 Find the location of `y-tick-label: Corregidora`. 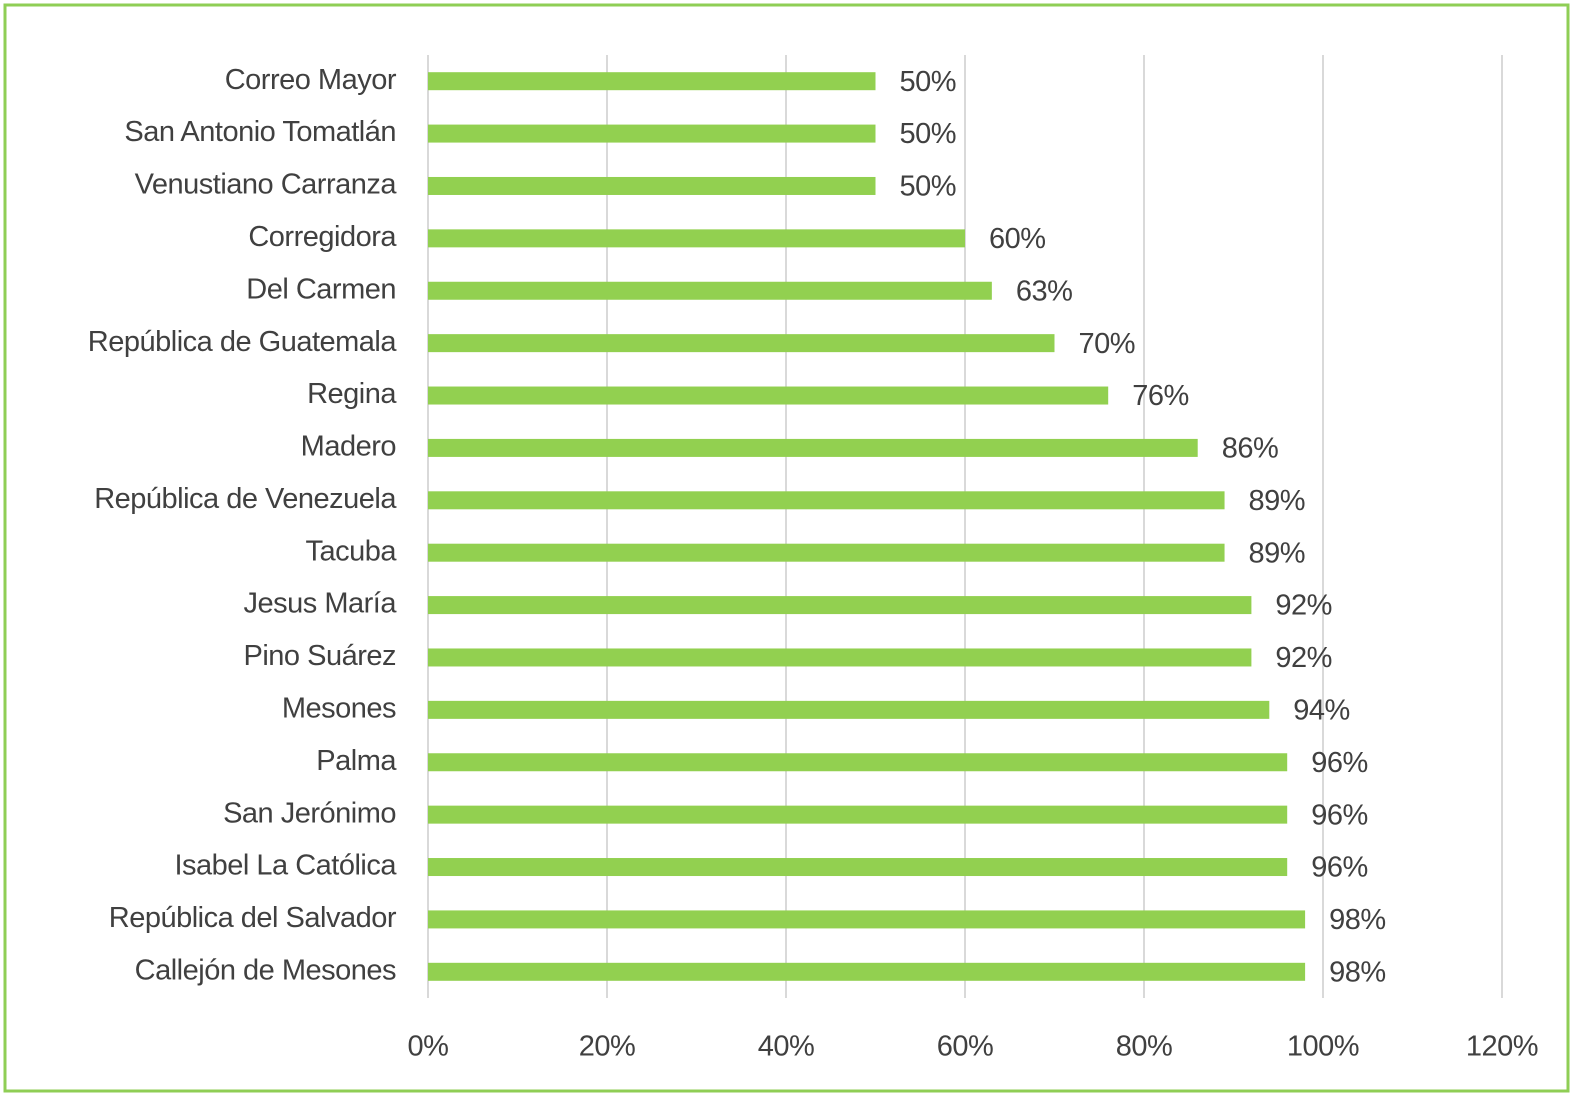

y-tick-label: Corregidora is located at coordinates (322, 237).